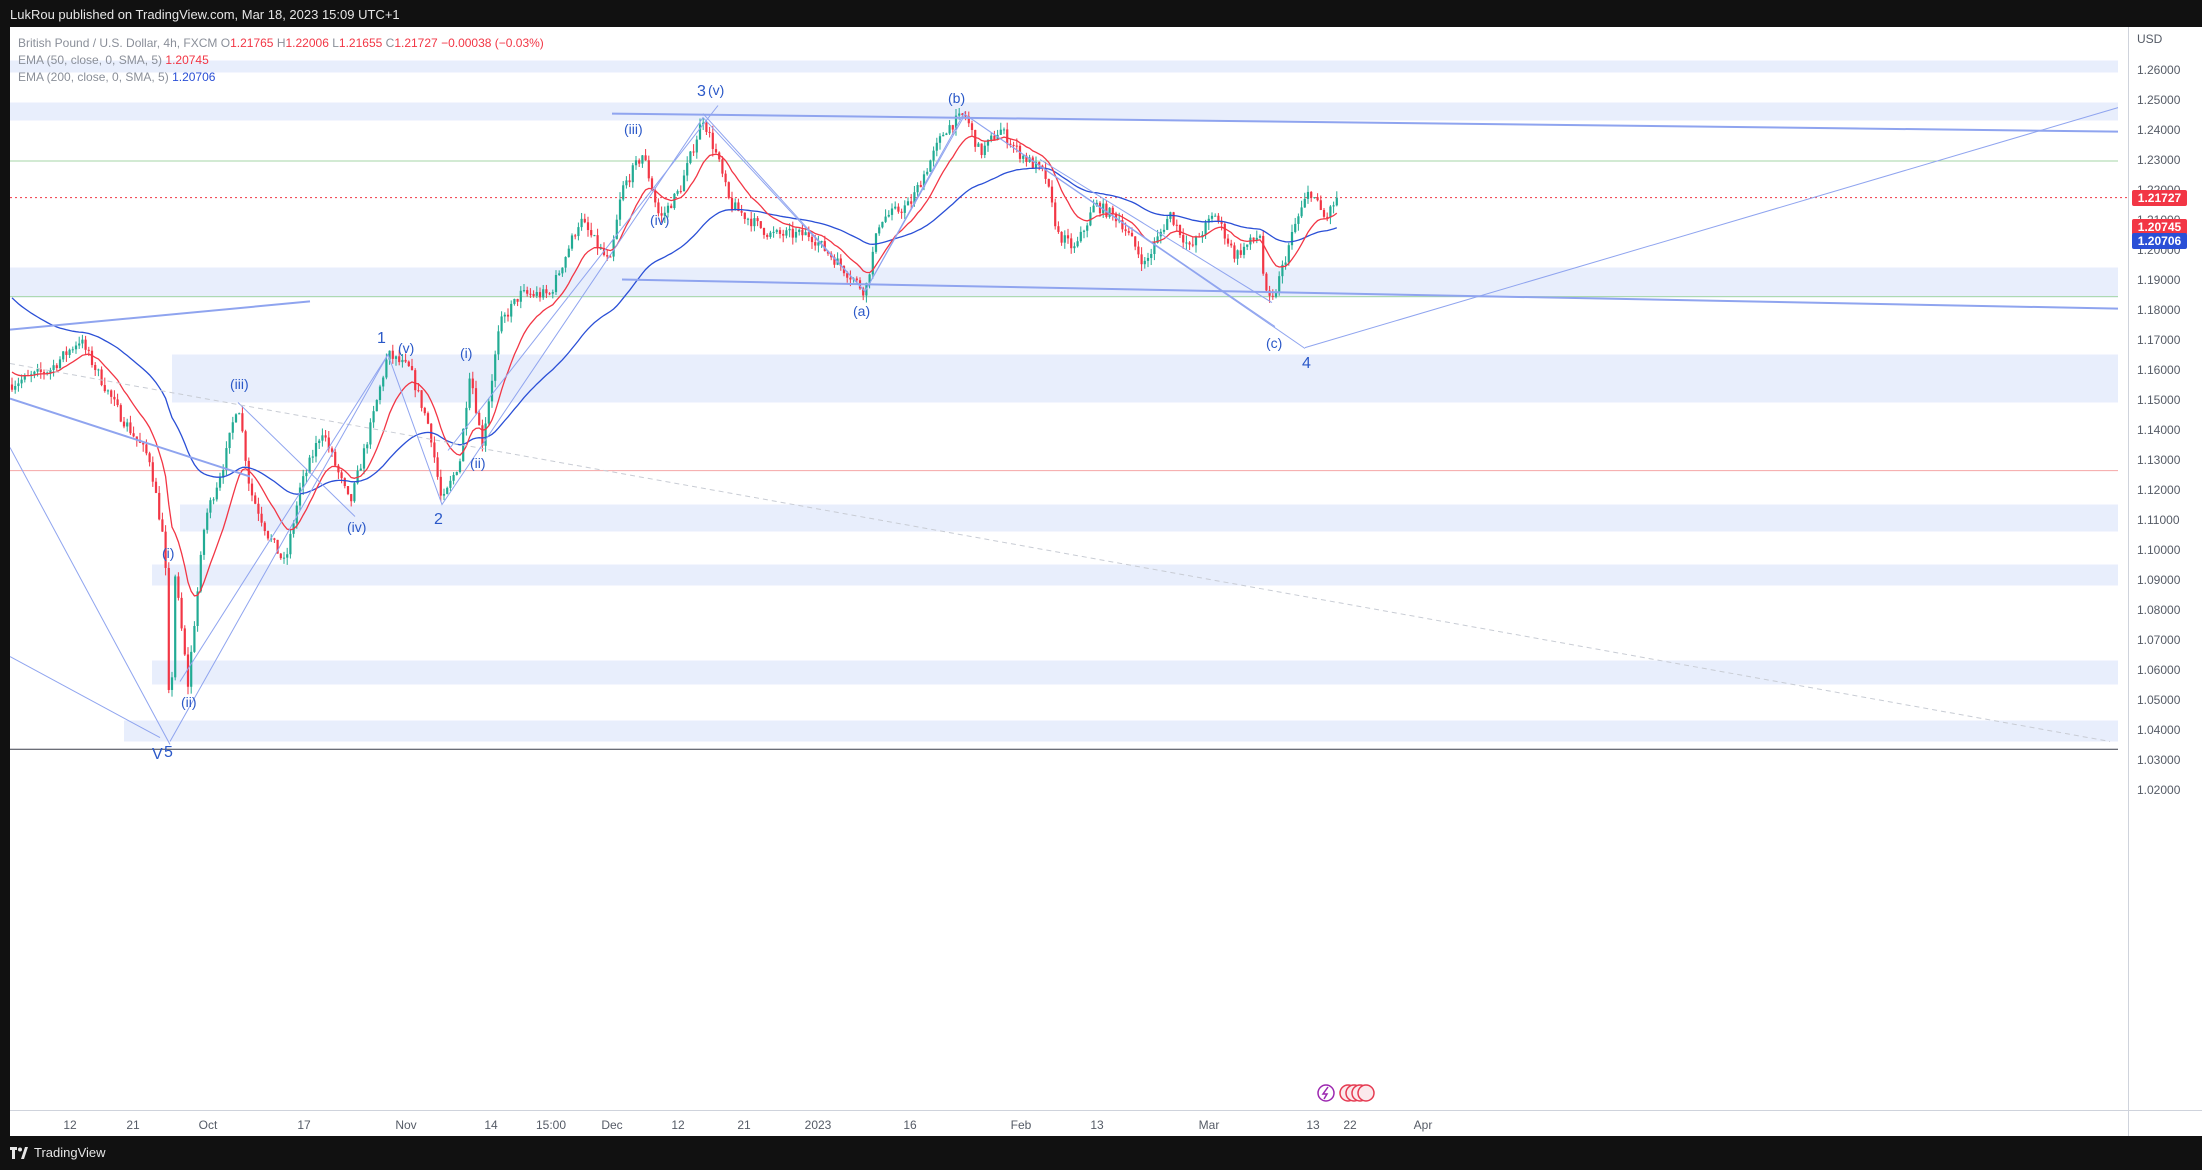  What do you see at coordinates (2159, 549) in the screenshot?
I see `price-axis-label: 1.10000` at bounding box center [2159, 549].